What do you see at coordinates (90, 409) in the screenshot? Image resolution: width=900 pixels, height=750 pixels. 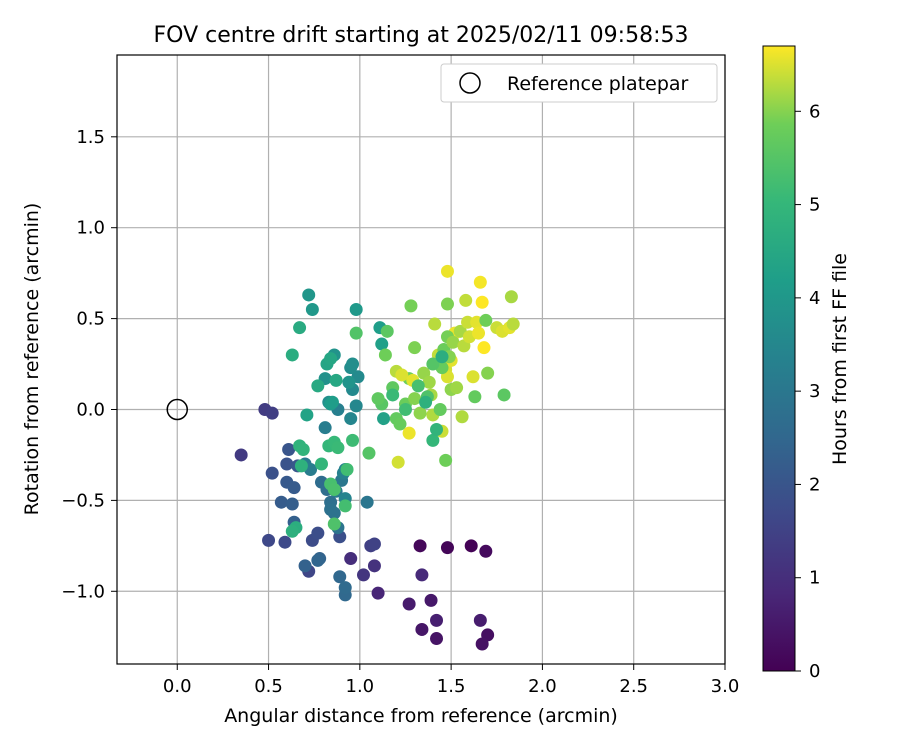 I see `y-tick-label: 0.0` at bounding box center [90, 409].